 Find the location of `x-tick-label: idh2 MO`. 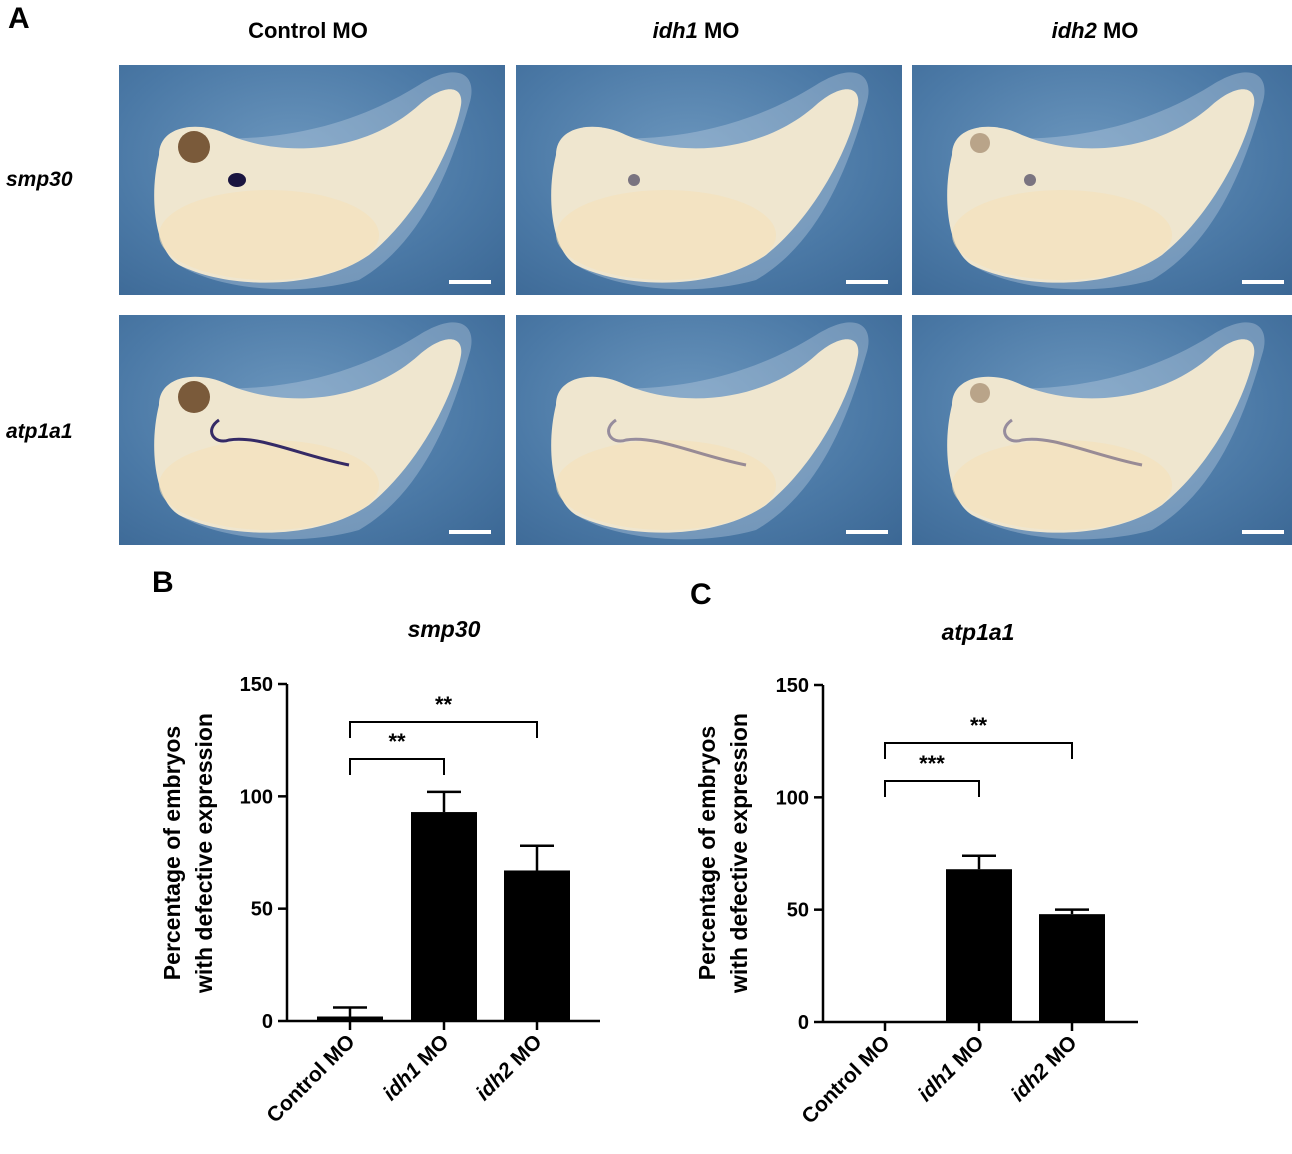

x-tick-label: idh2 MO is located at coordinates (1044, 1068).